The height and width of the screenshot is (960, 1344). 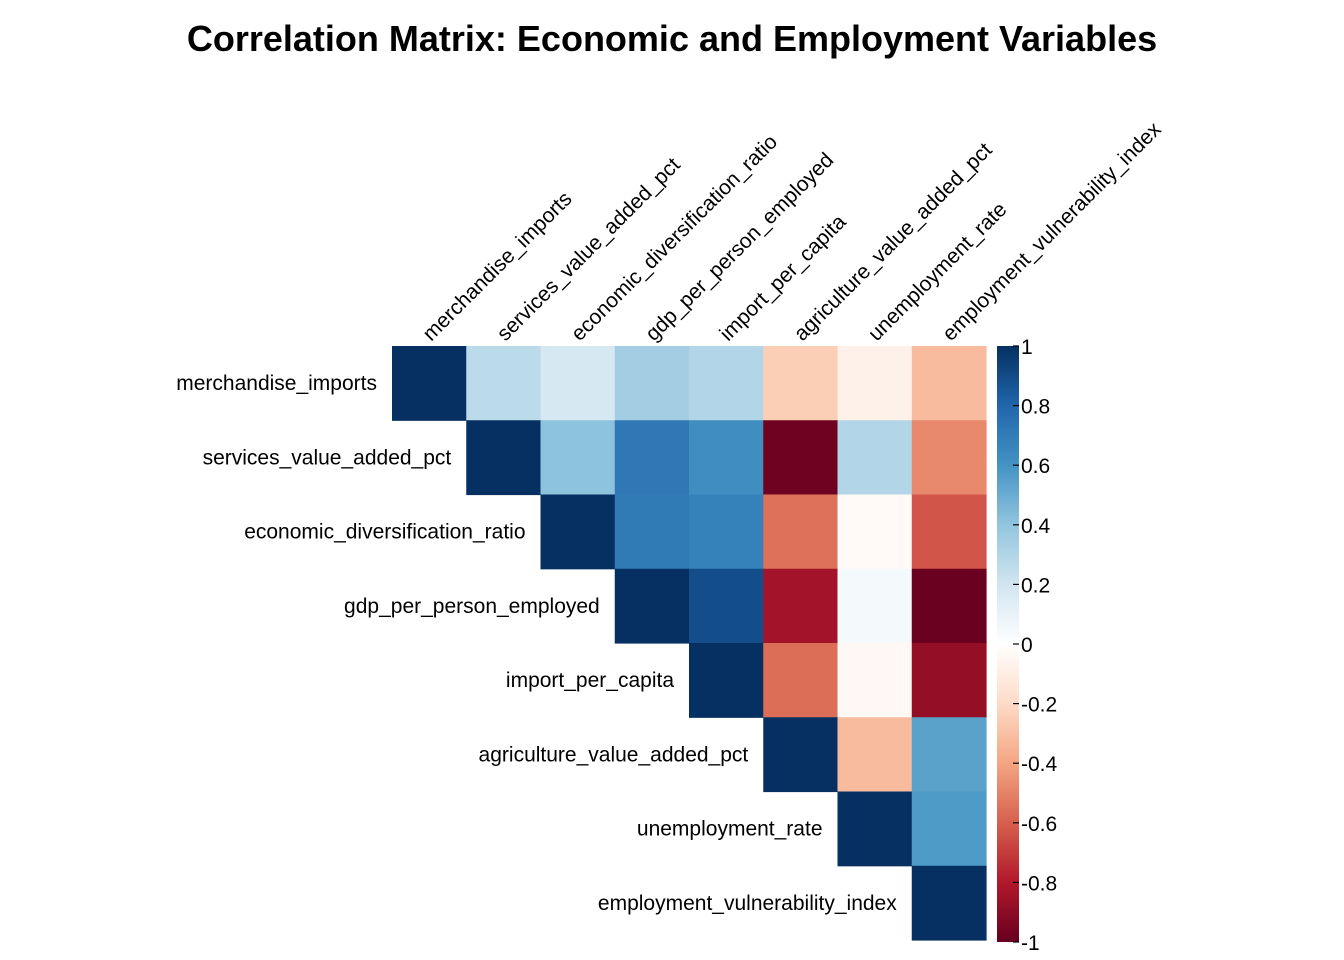 What do you see at coordinates (1008, 644) in the screenshot?
I see `colorbar-gradient` at bounding box center [1008, 644].